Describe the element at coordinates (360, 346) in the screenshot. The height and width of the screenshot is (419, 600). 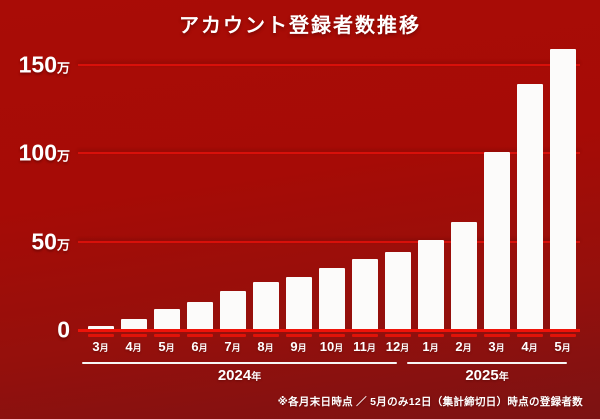
I see `label-number: 11` at that location.